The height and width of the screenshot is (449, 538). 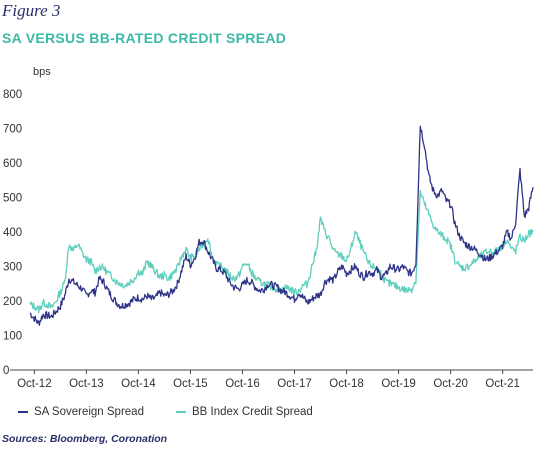 I want to click on x-tick-label: Oct-17, so click(x=294, y=384).